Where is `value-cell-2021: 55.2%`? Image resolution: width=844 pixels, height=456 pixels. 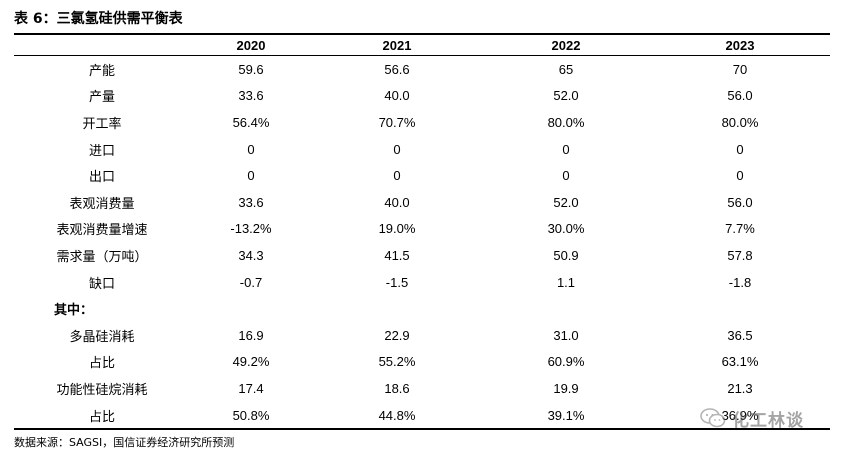 value-cell-2021: 55.2% is located at coordinates (397, 362).